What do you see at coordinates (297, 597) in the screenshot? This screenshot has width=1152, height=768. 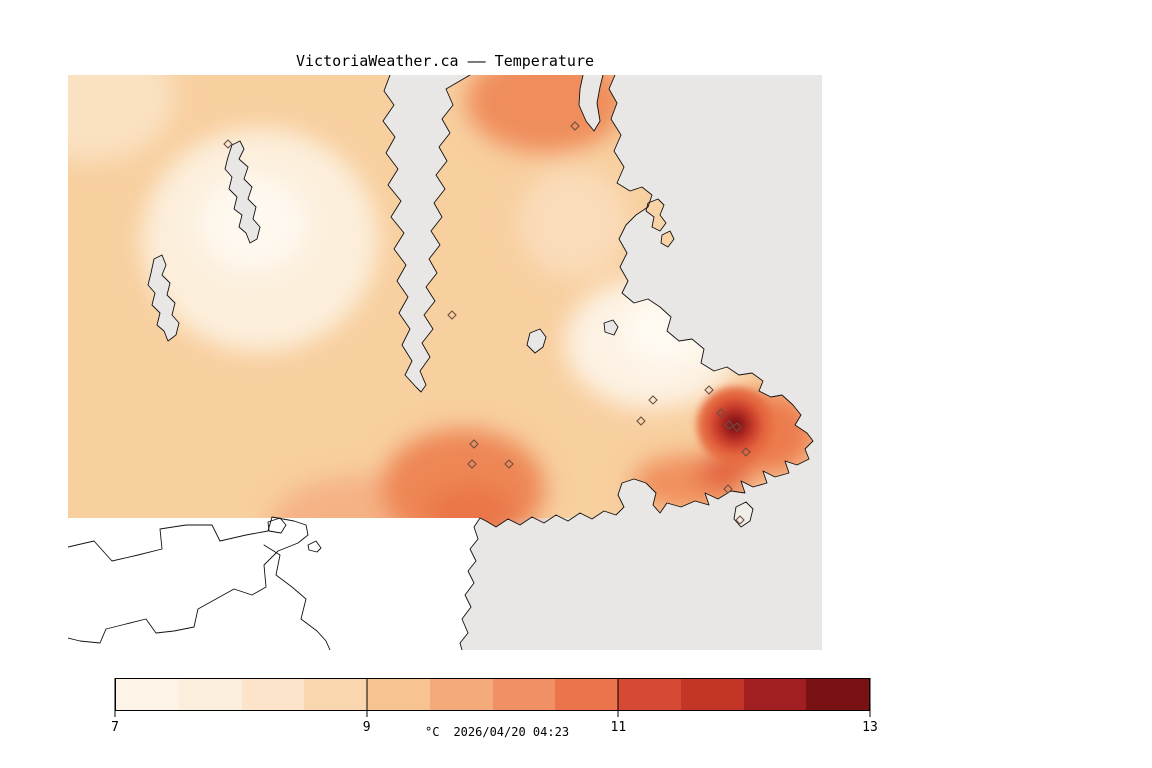 I see `coast-southwest-lower` at bounding box center [297, 597].